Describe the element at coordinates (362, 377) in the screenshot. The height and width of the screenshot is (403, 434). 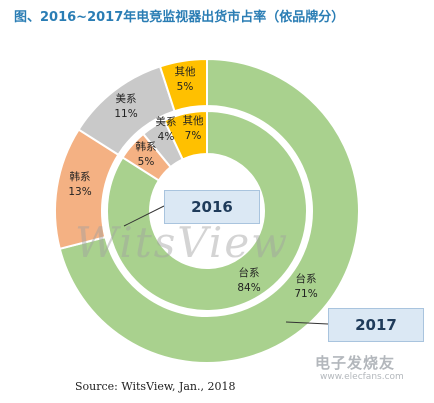
I see `watermark-logo-url: www.elecfans.com` at that location.